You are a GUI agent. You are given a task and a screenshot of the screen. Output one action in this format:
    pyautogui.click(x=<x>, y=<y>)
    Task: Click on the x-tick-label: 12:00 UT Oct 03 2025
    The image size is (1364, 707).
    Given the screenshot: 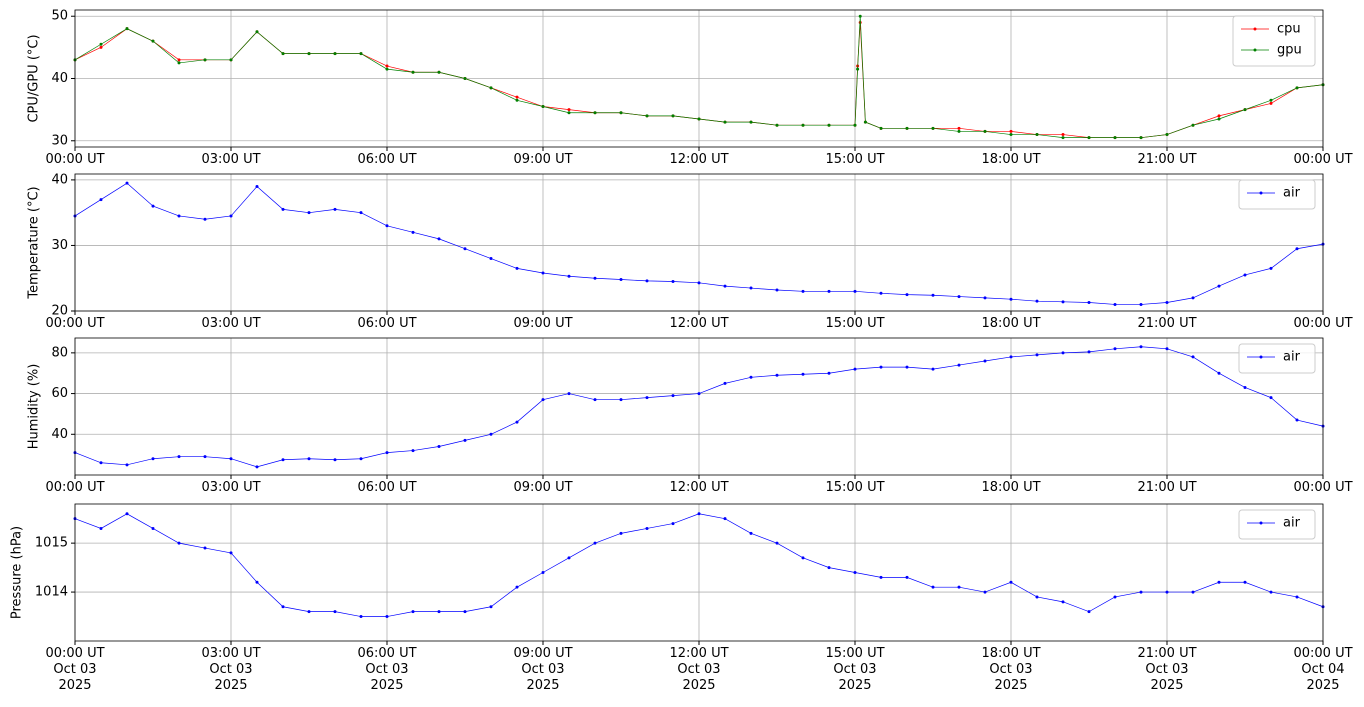 What is the action you would take?
    pyautogui.click(x=699, y=669)
    